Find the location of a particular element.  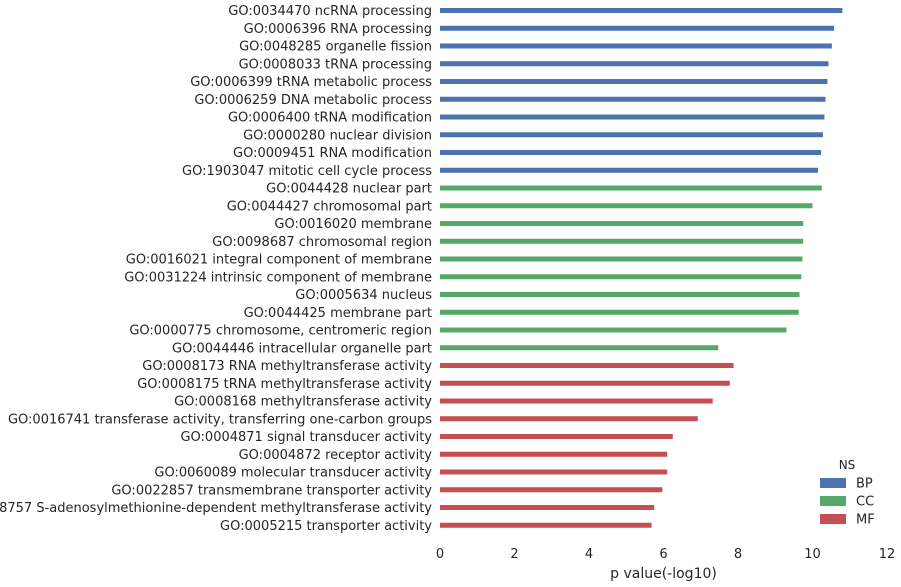

y-tick-label: GO:0000280 nuclear division is located at coordinates (337, 135).